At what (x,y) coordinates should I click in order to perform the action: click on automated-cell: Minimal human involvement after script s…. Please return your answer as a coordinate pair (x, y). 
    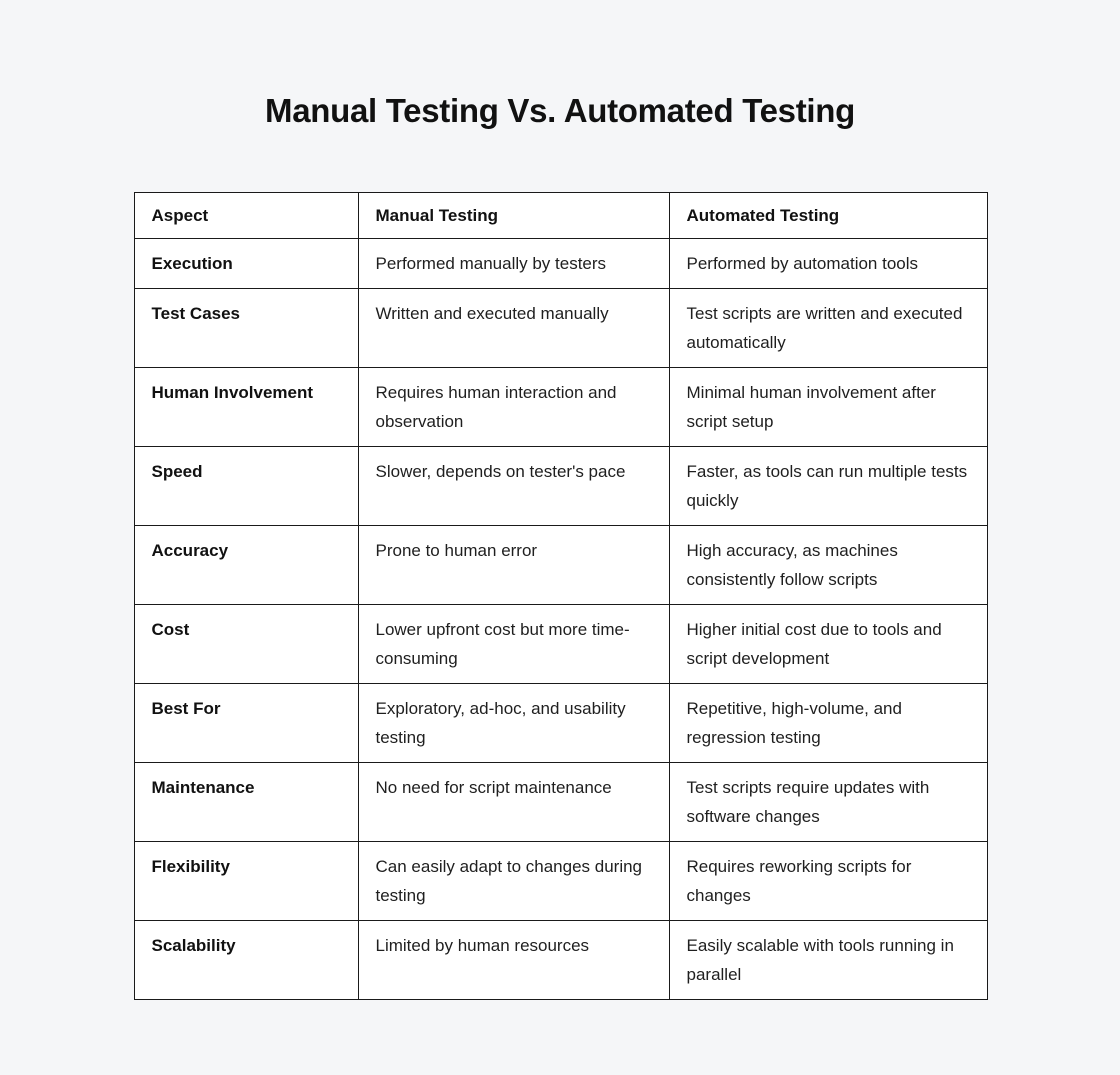
    Looking at the image, I should click on (828, 407).